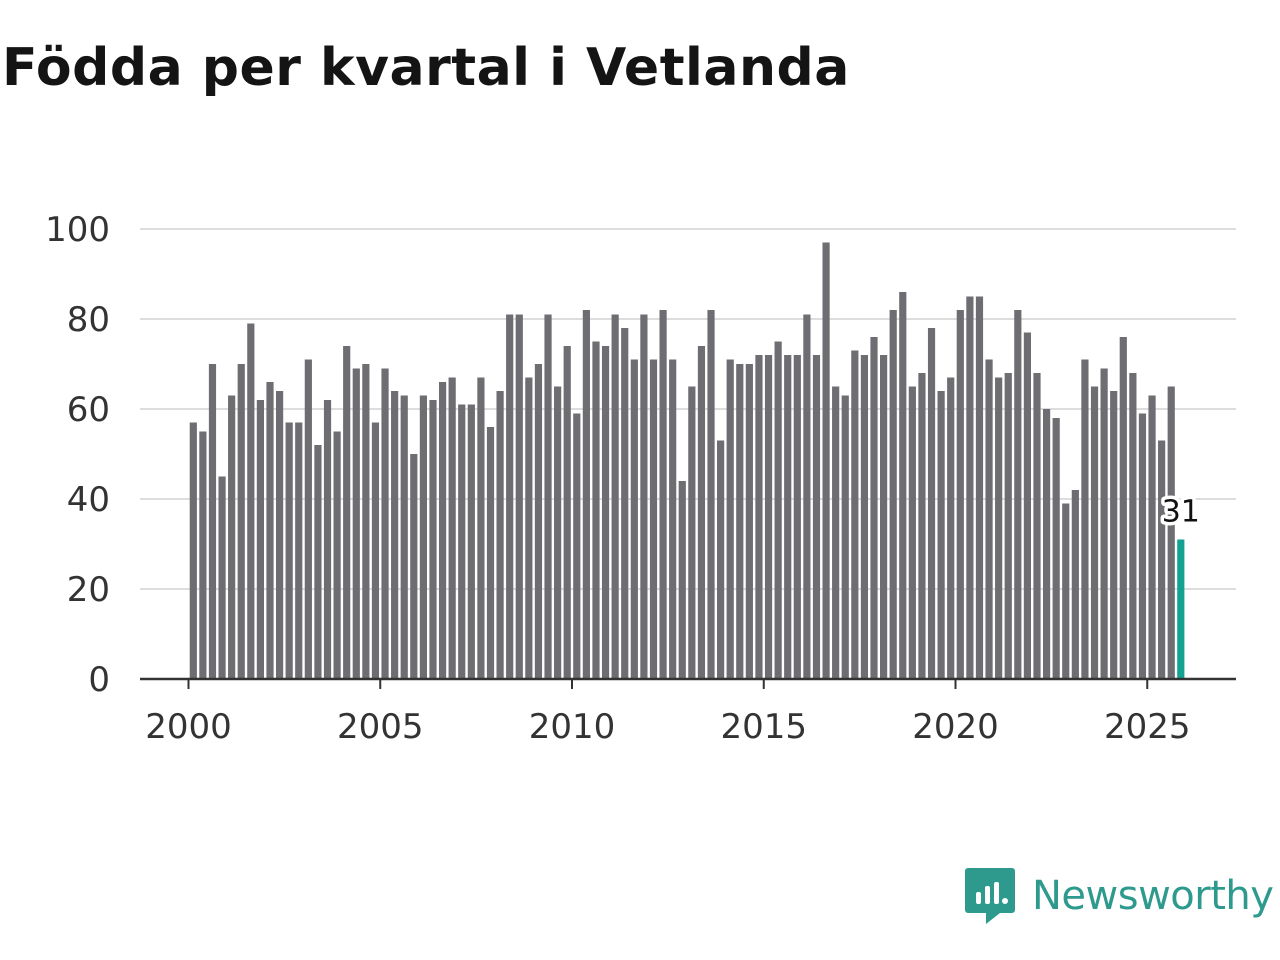 Image resolution: width=1280 pixels, height=960 pixels. Describe the element at coordinates (1181, 609) in the screenshot. I see `bar-highlight` at that location.